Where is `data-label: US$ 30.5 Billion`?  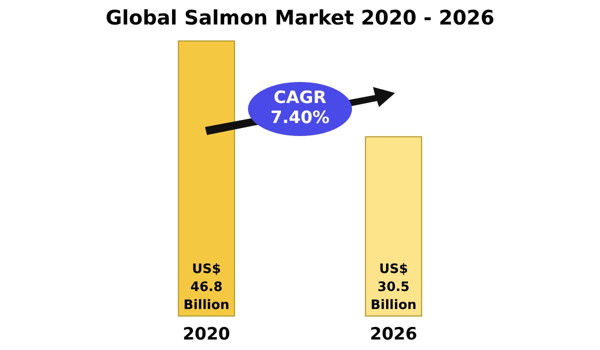
data-label: US$ 30.5 Billion is located at coordinates (393, 287).